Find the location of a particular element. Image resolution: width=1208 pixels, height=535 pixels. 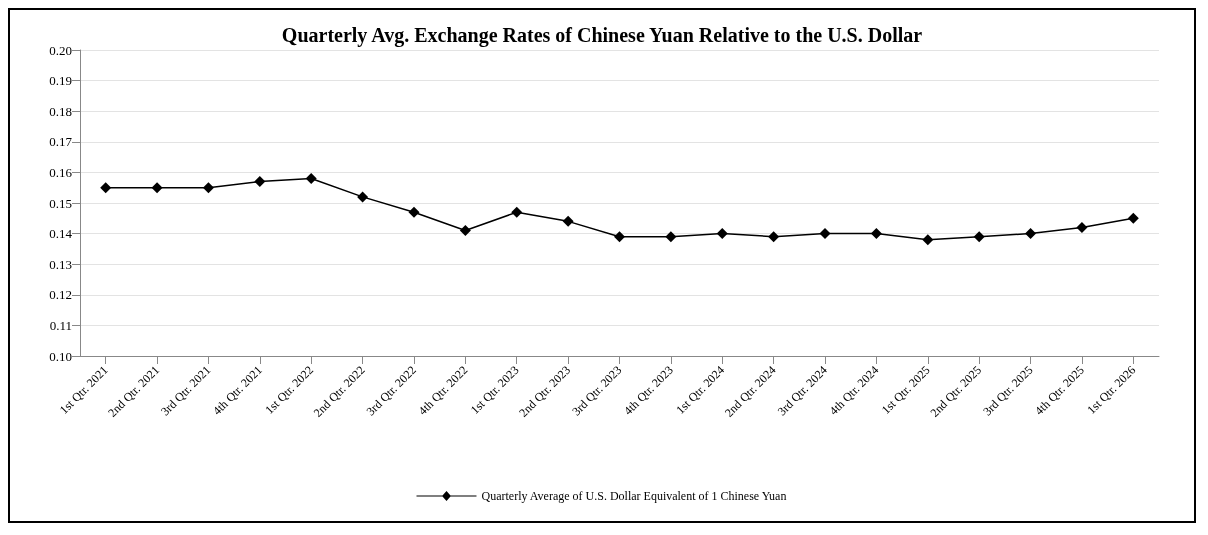

y-tick-label: 0.11 is located at coordinates (60, 325).